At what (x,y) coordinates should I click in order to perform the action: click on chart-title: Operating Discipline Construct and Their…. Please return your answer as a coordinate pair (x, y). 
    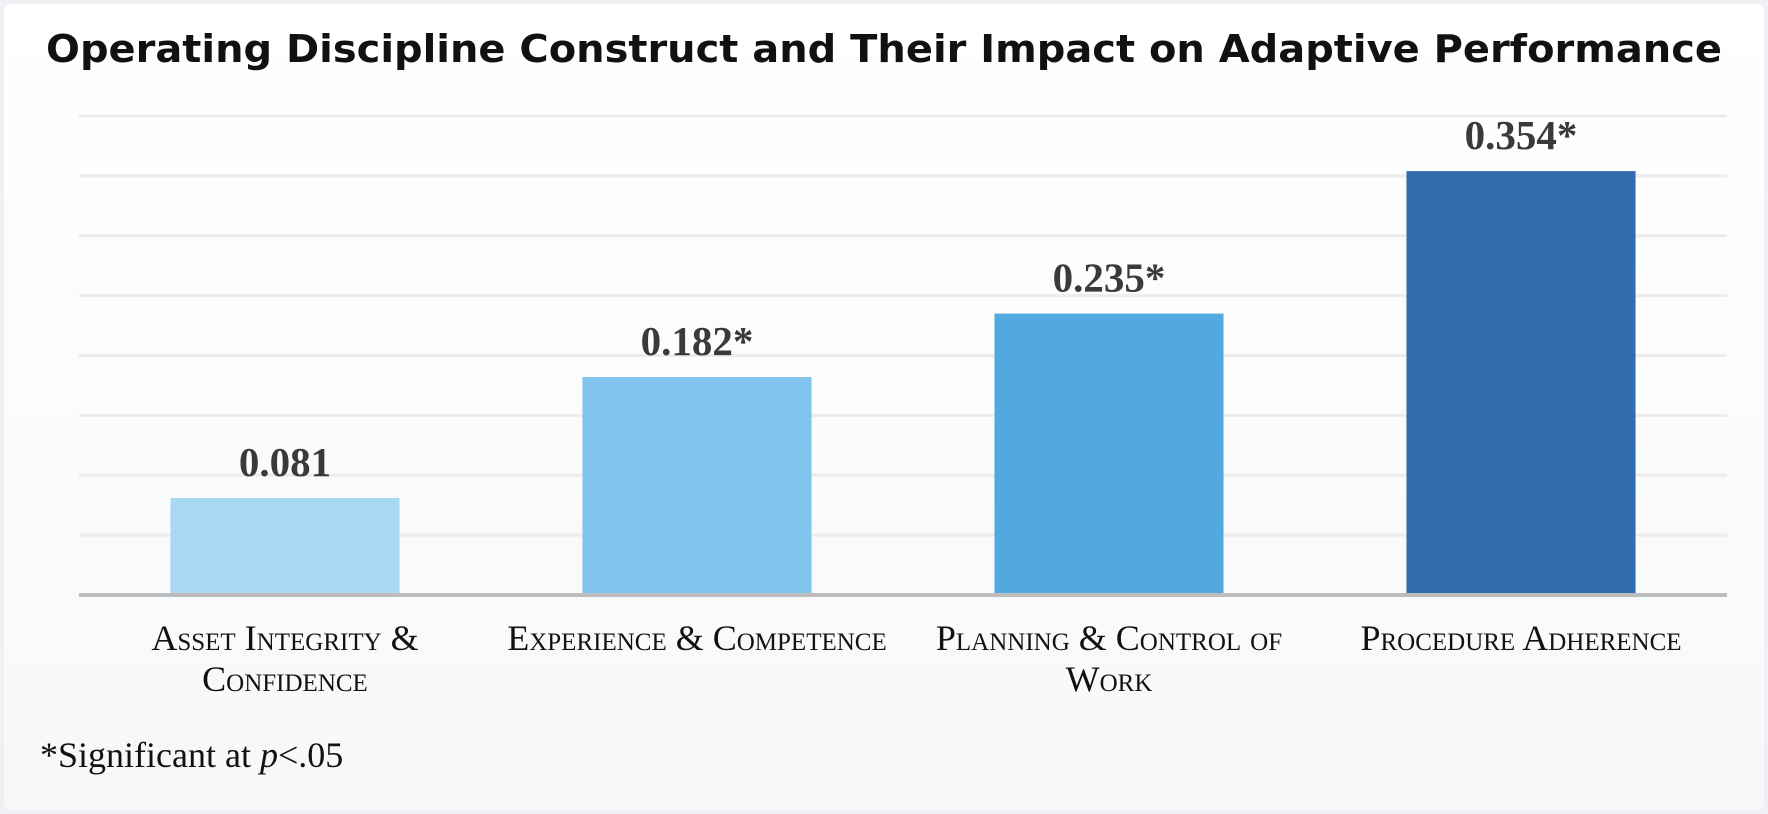
    Looking at the image, I should click on (884, 49).